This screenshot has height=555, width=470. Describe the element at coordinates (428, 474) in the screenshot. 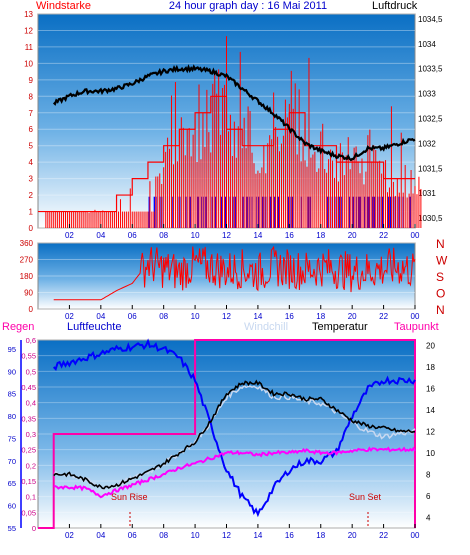

I see `temperature-tick: 8` at that location.